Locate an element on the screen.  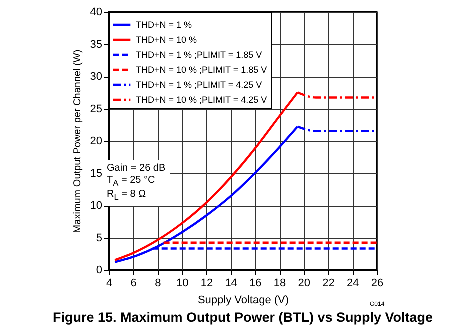
legend-label: THD+N = 10 % is located at coordinates (167, 40).